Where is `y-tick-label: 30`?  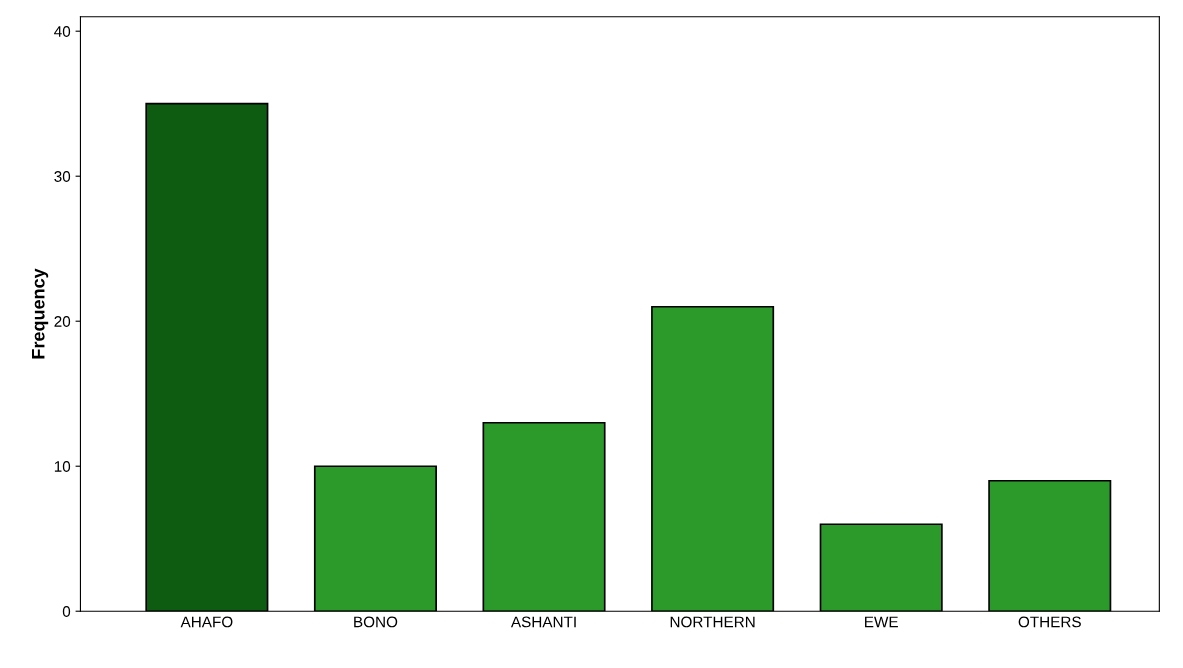 y-tick-label: 30 is located at coordinates (62, 176).